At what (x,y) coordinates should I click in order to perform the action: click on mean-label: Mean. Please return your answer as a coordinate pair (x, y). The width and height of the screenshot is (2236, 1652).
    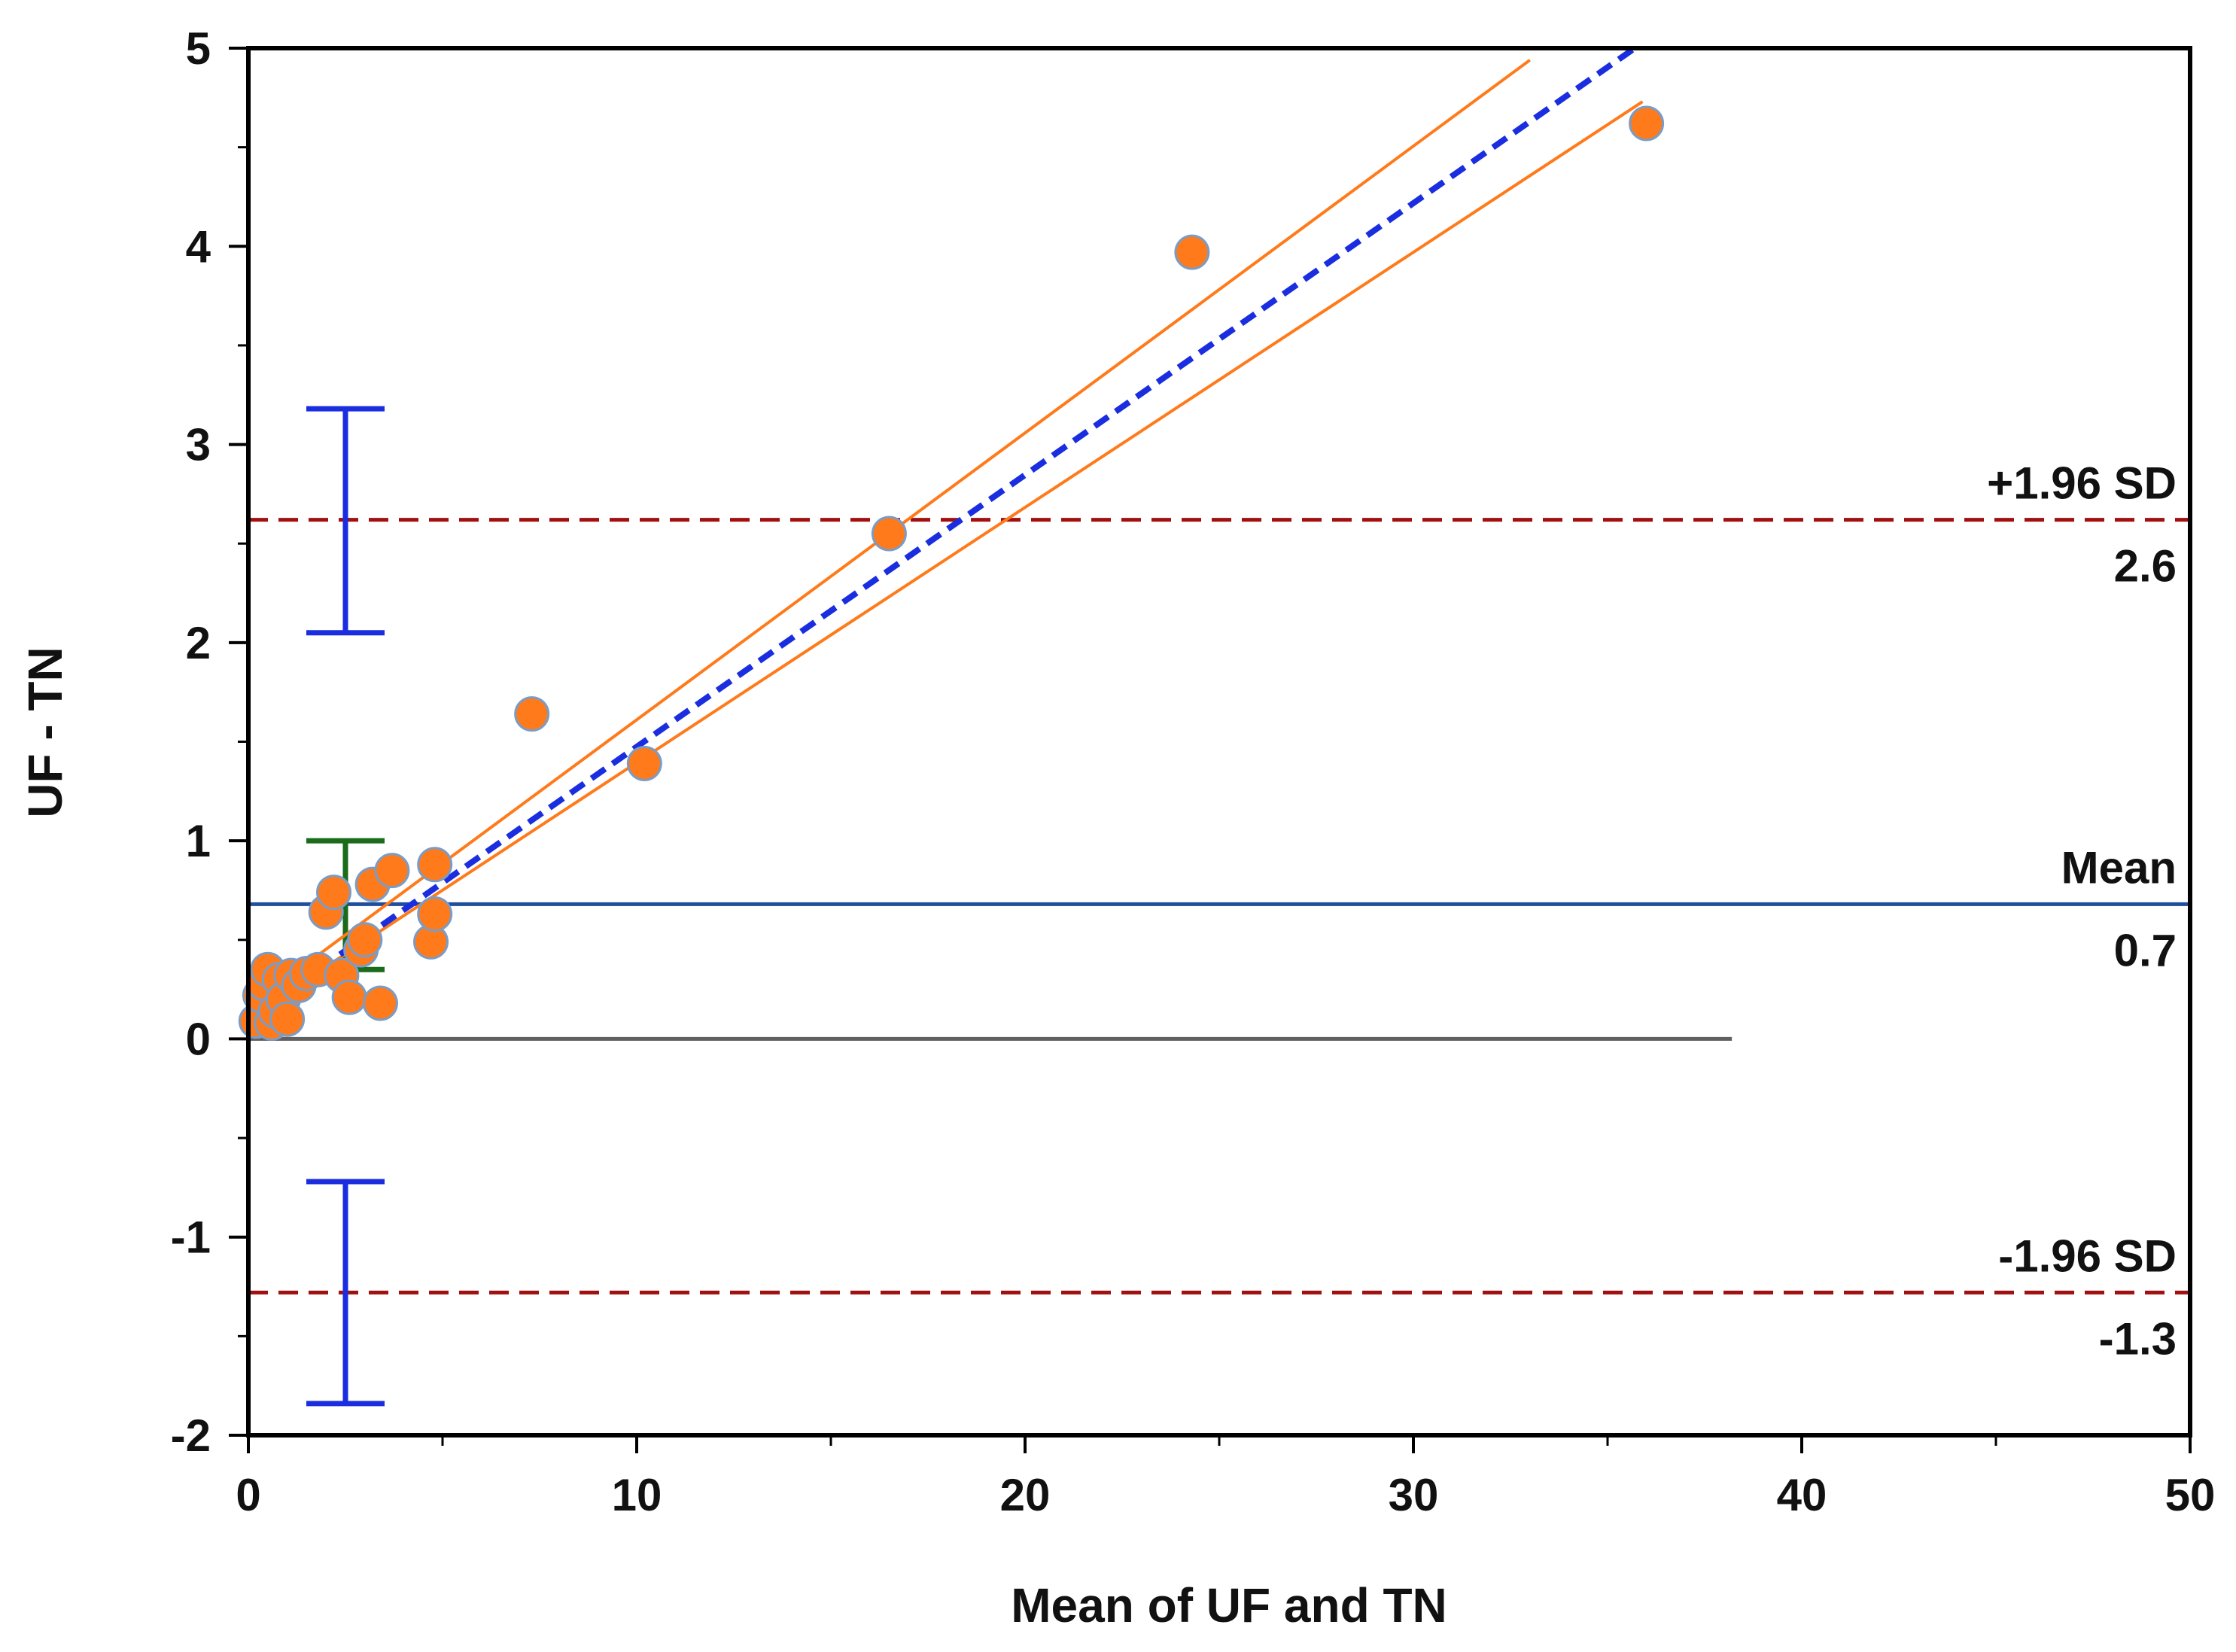
    Looking at the image, I should click on (2119, 868).